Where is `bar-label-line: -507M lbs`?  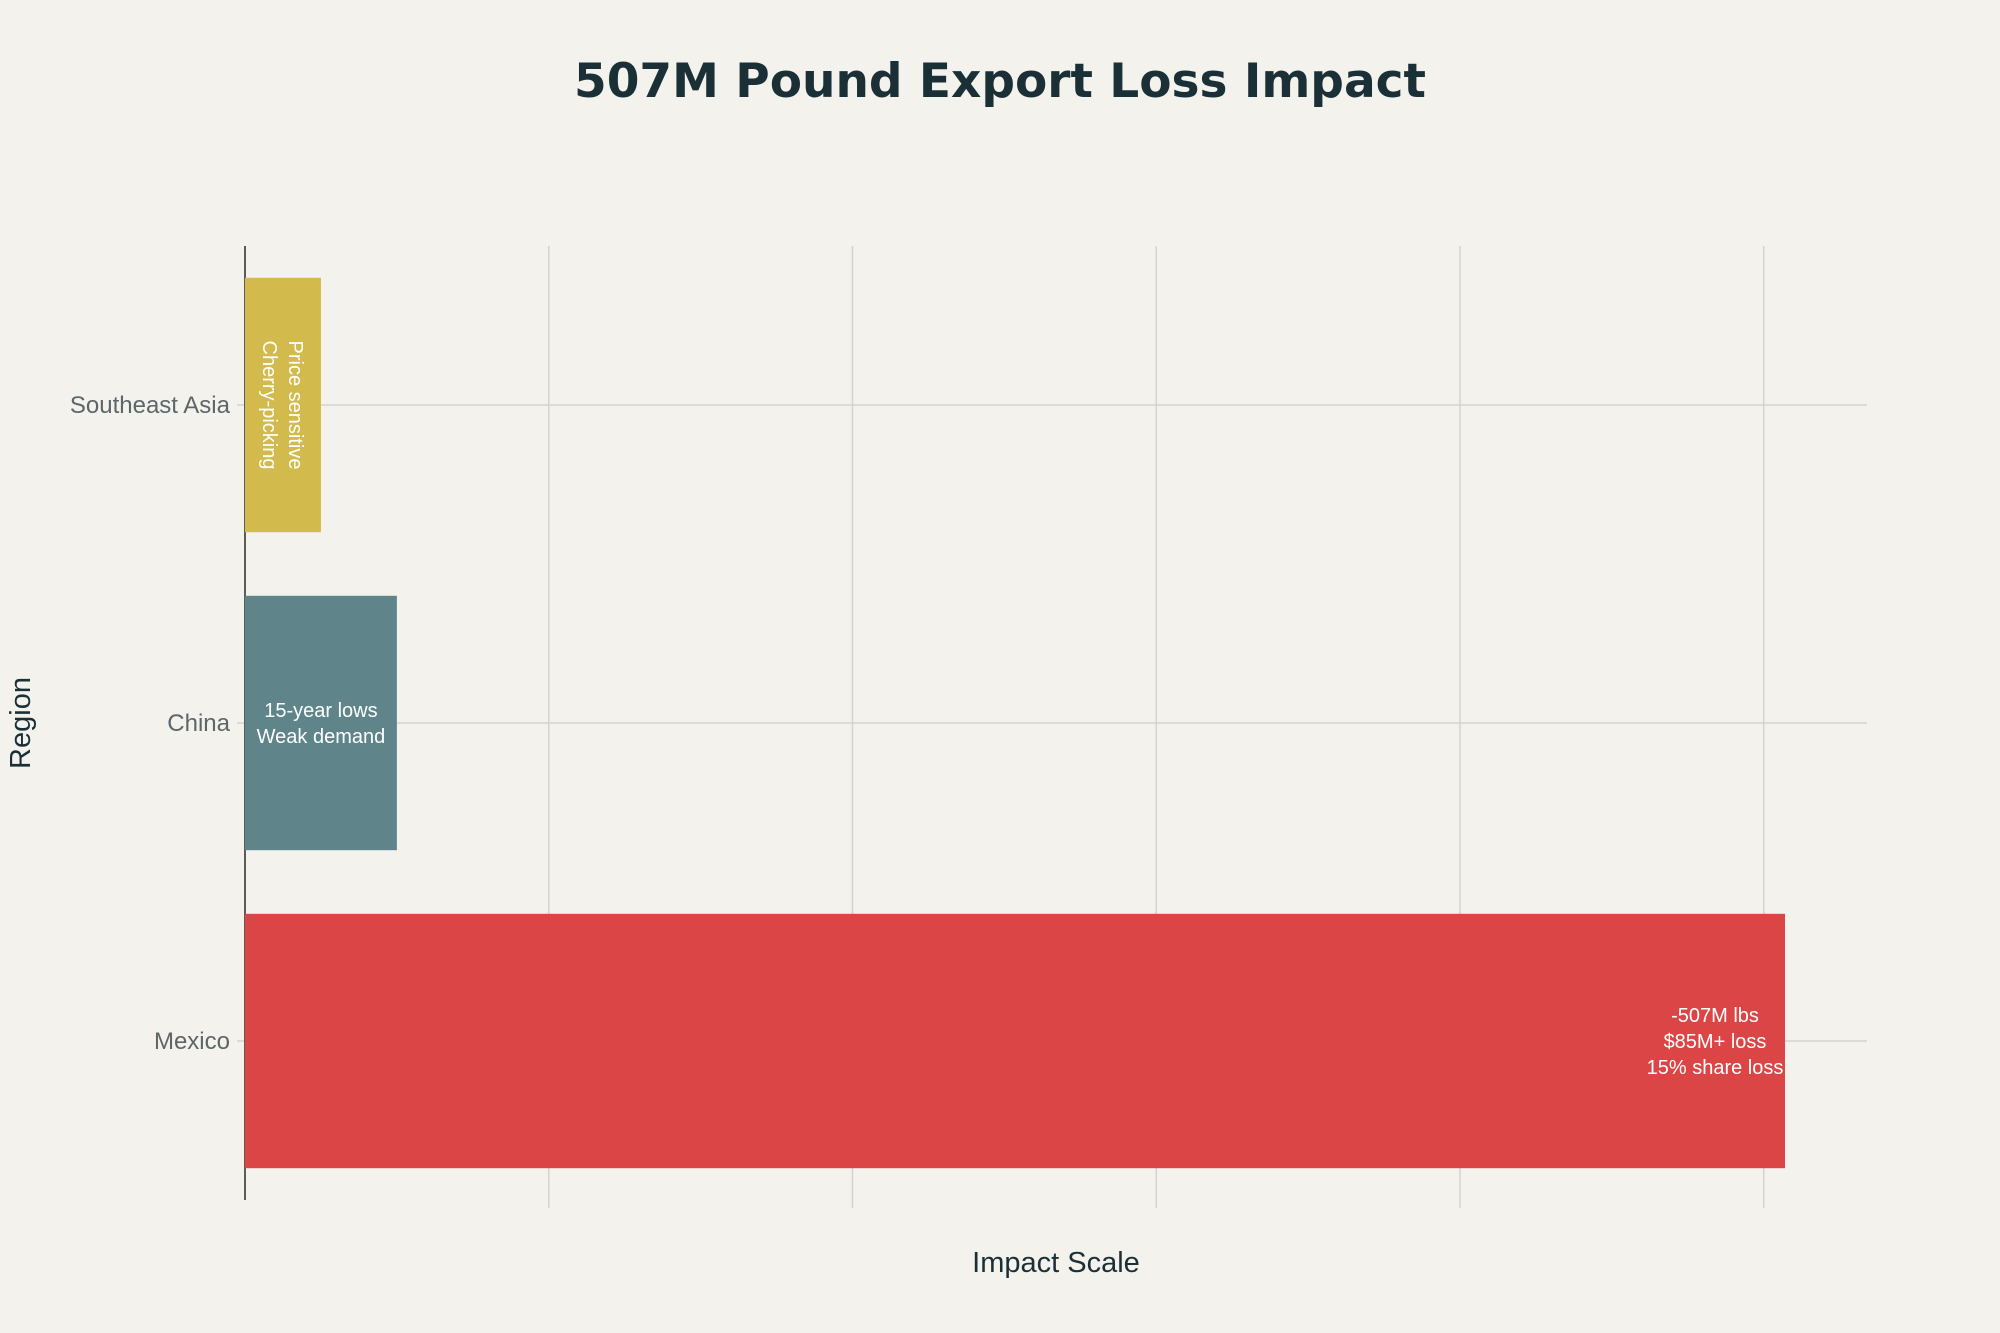
bar-label-line: -507M lbs is located at coordinates (1715, 1016).